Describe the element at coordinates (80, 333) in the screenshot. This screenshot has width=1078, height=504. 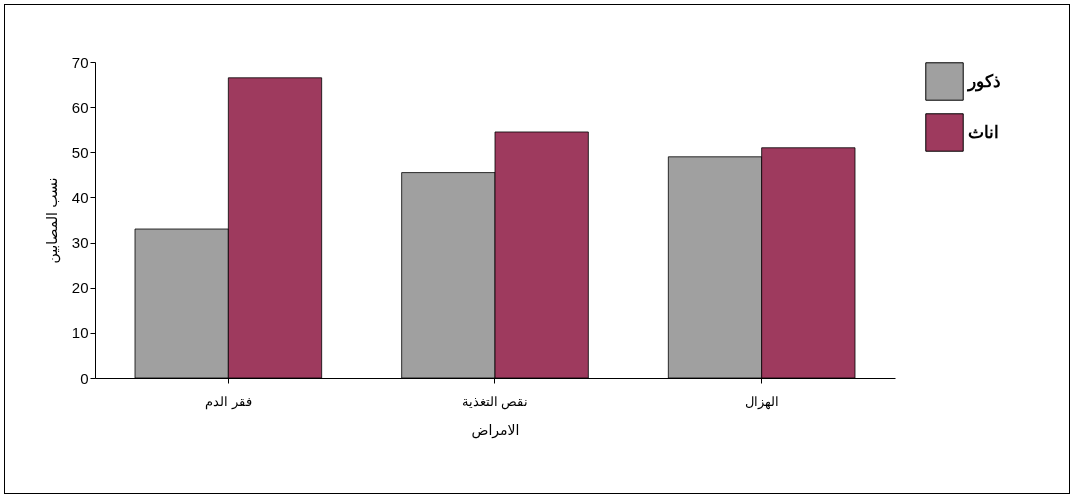
I see `y-tick-label: 10` at that location.